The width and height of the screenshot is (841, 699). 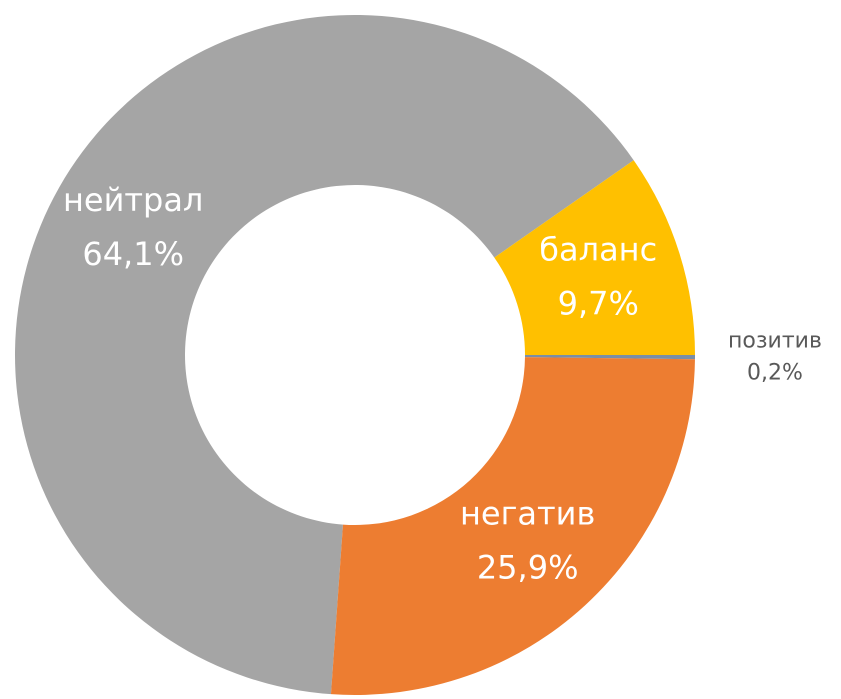 What do you see at coordinates (775, 341) in the screenshot?
I see `slice-label: позитив` at bounding box center [775, 341].